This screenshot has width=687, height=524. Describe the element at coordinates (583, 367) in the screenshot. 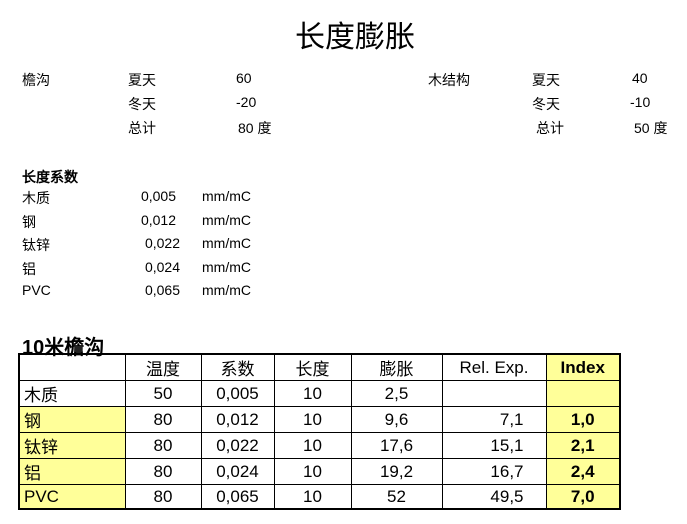

I see `column-header: Index` at that location.